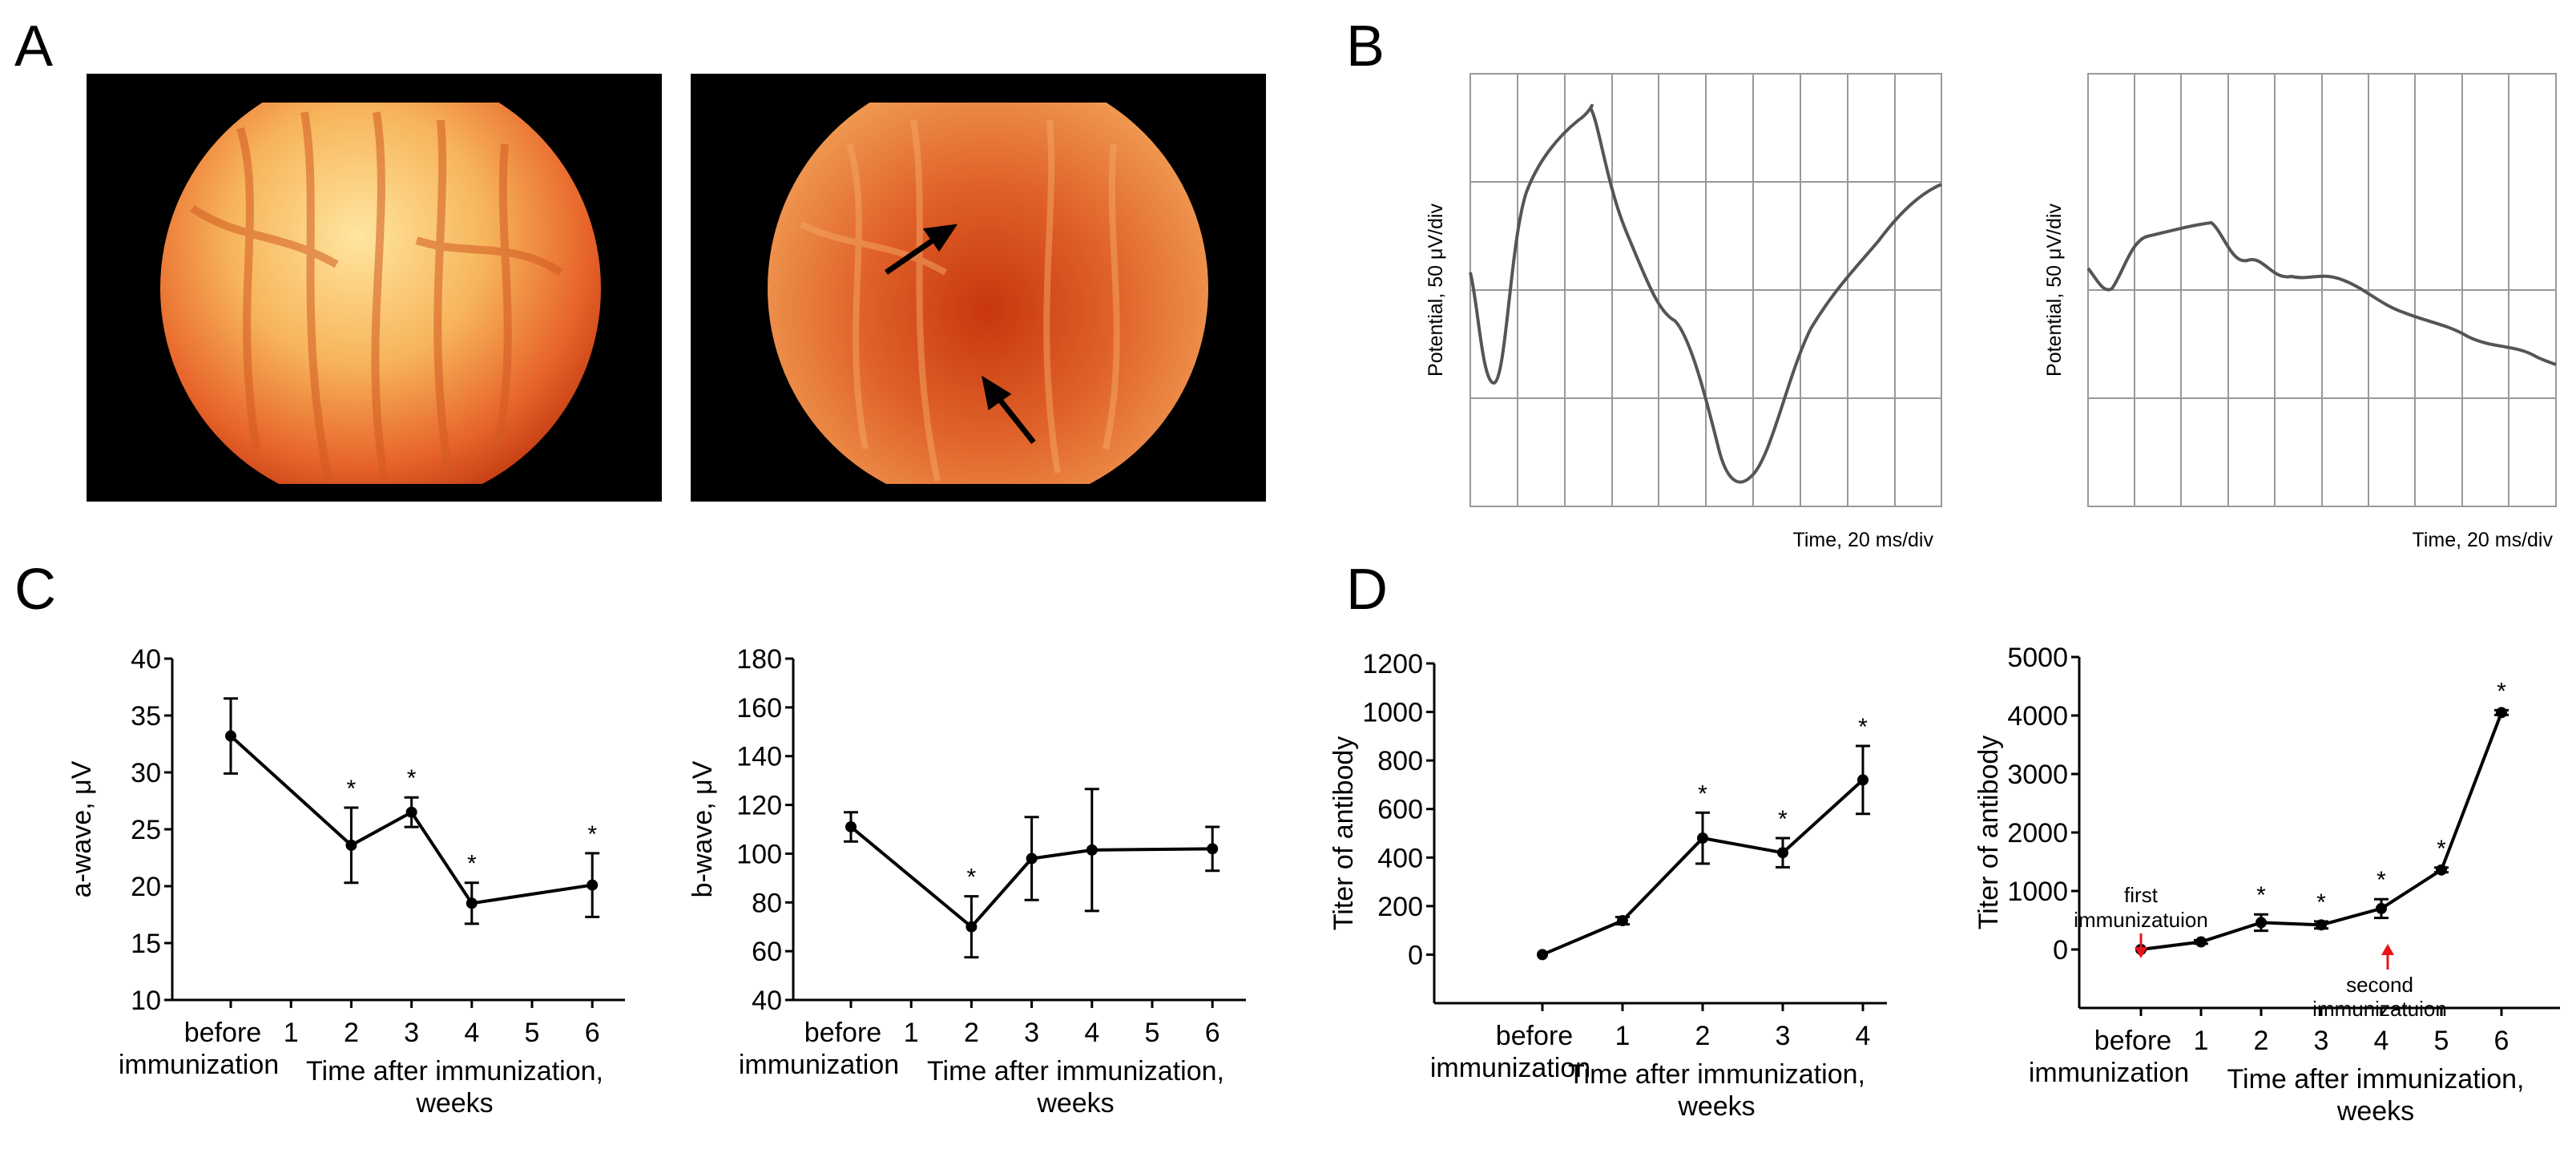 The width and height of the screenshot is (2576, 1157). Describe the element at coordinates (767, 952) in the screenshot. I see `y-tick-label: 60` at that location.